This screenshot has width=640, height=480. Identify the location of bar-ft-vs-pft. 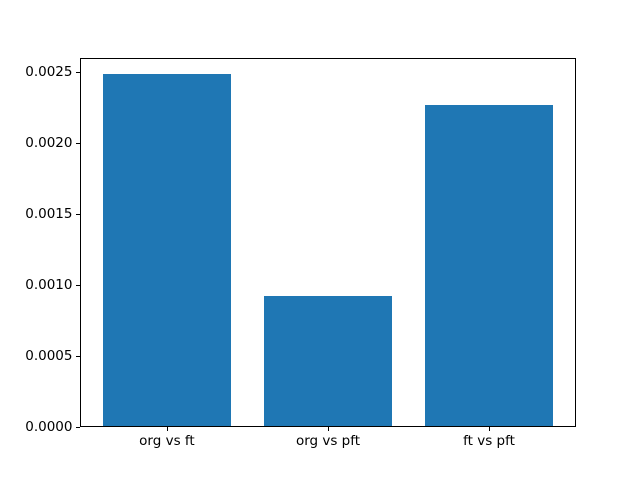
(489, 266).